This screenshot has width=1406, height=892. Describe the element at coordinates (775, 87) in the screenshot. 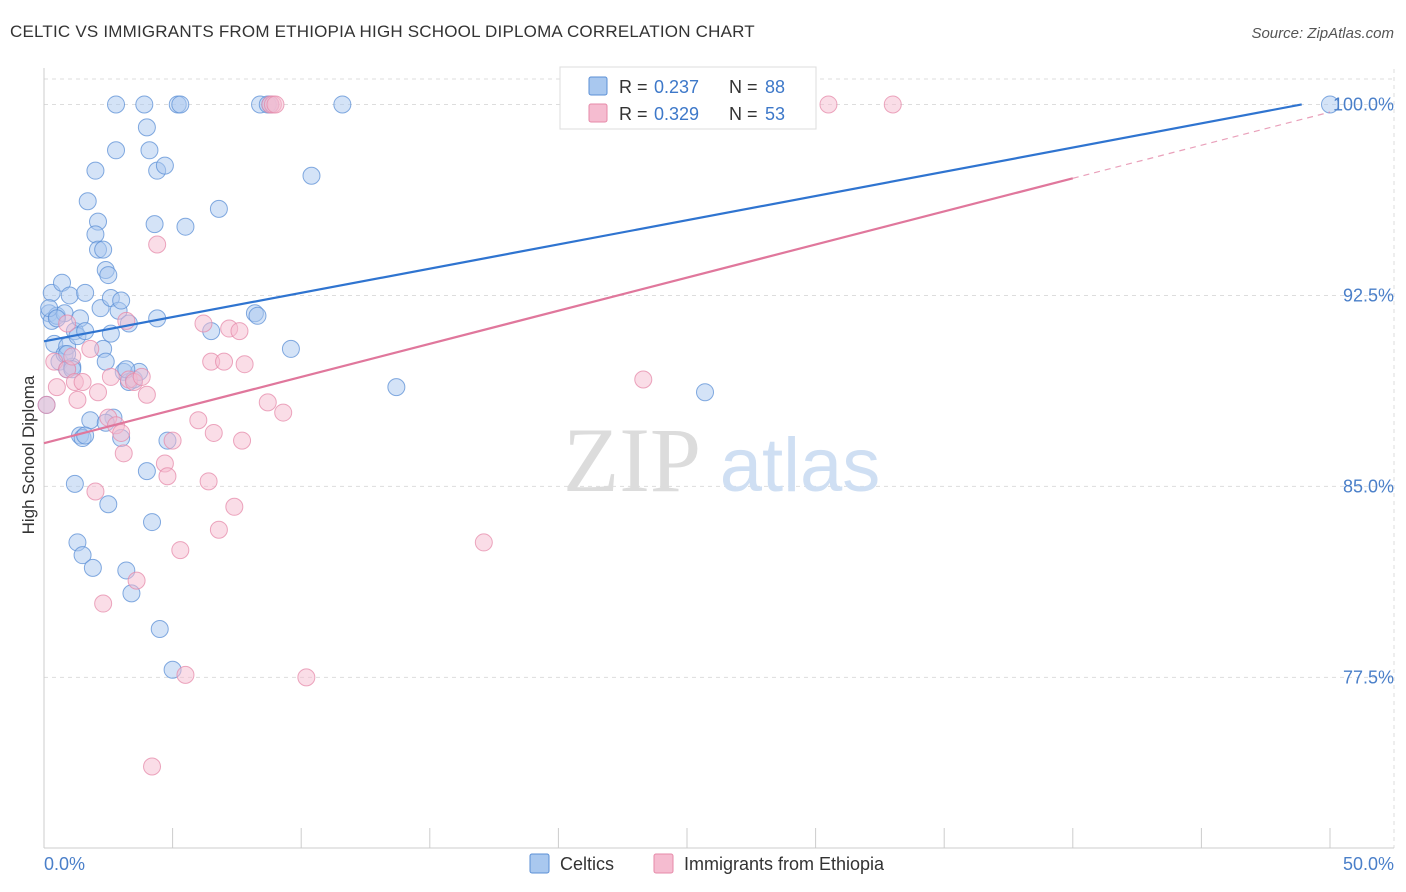

I see `legend-n-value-celtics: 88` at that location.